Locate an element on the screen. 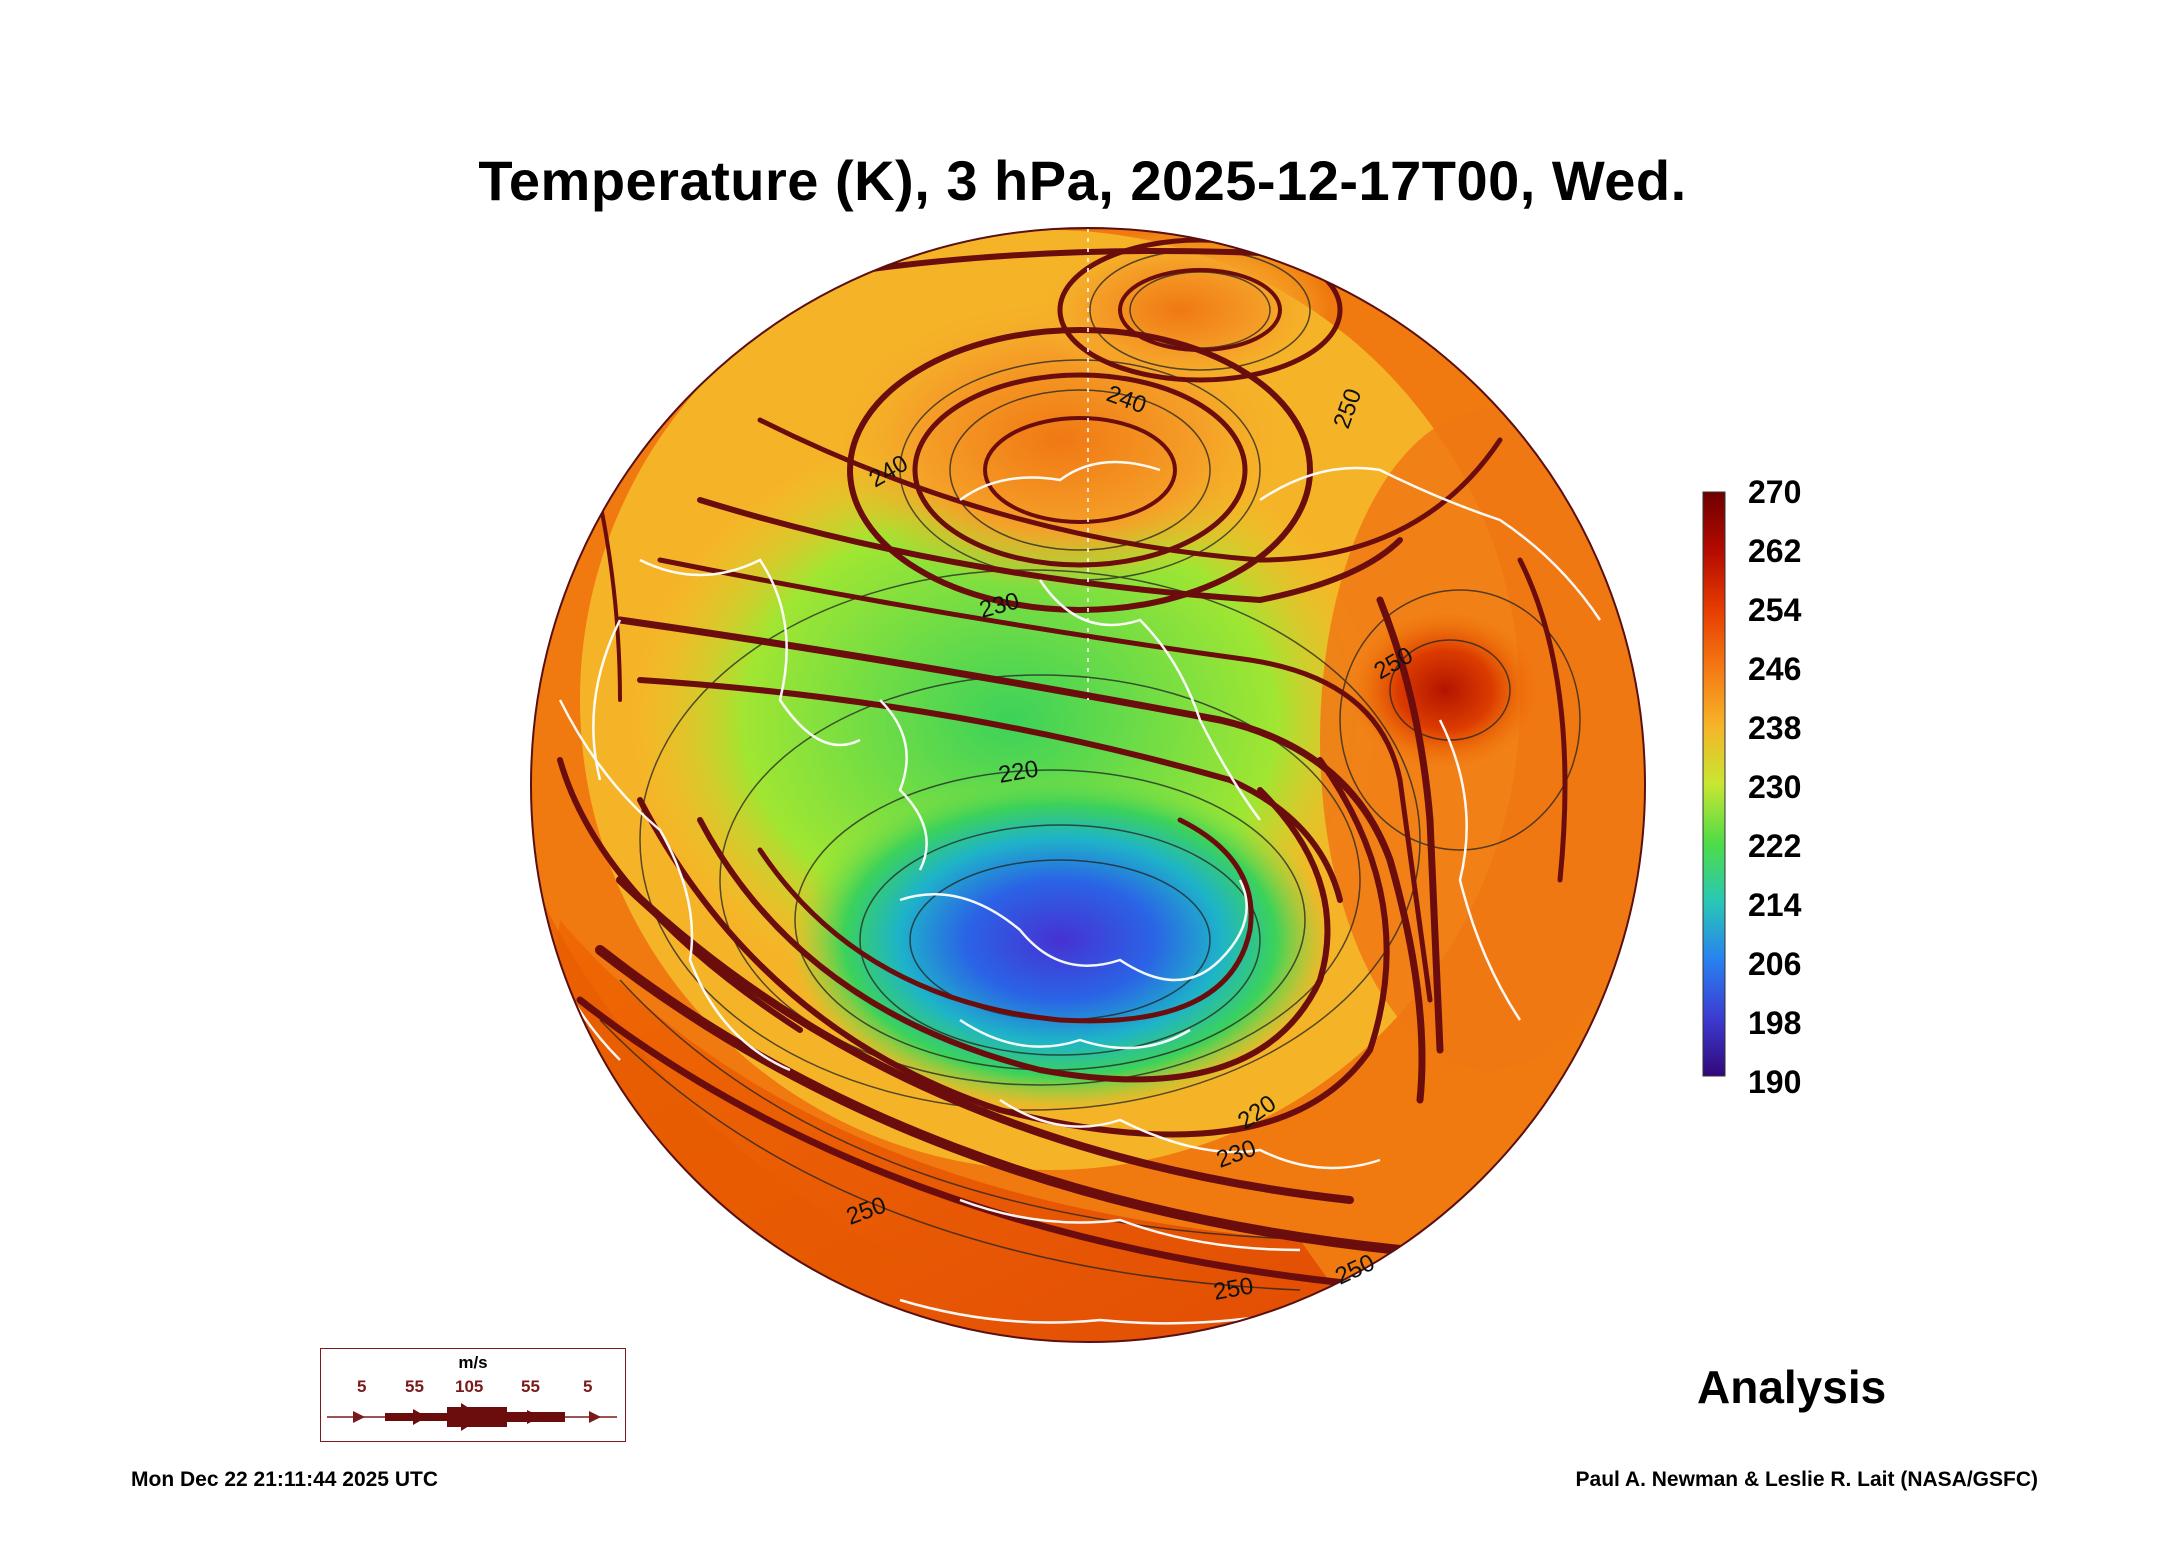 Image resolution: width=2165 pixels, height=1561 pixels. wind-speed-legend: m/s 5 55 105 55 5 is located at coordinates (473, 1395).